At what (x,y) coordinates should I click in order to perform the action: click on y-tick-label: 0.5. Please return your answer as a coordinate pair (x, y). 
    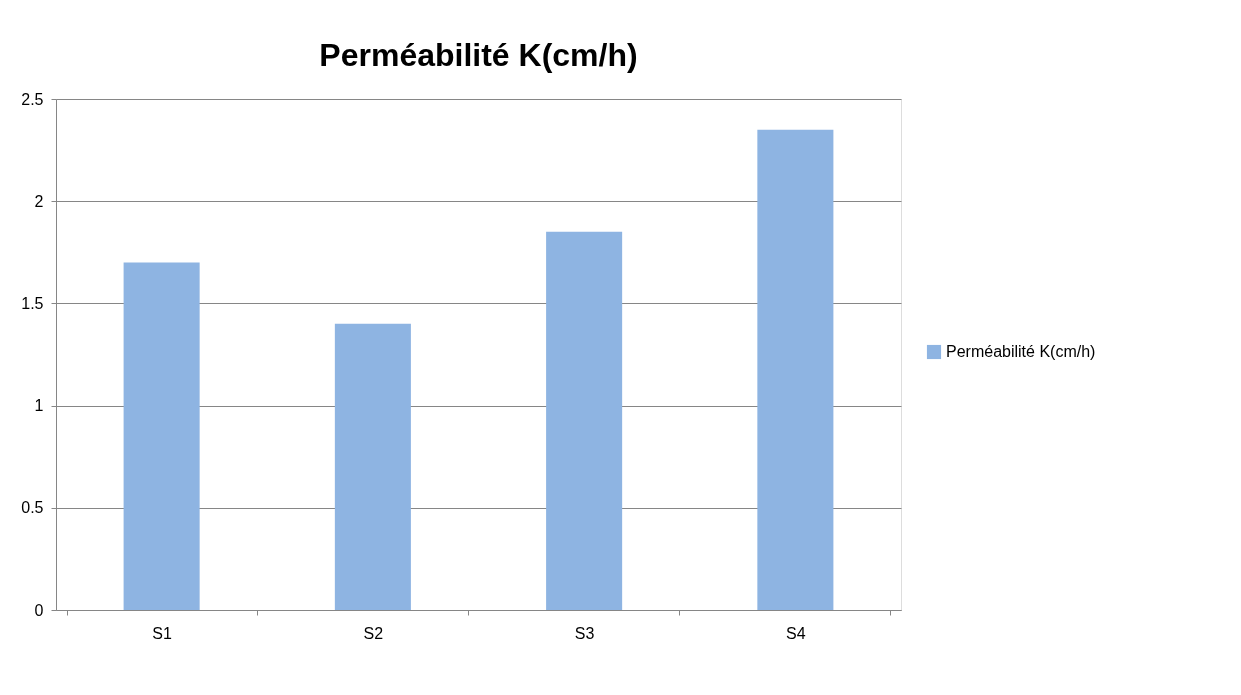
    Looking at the image, I should click on (32, 508).